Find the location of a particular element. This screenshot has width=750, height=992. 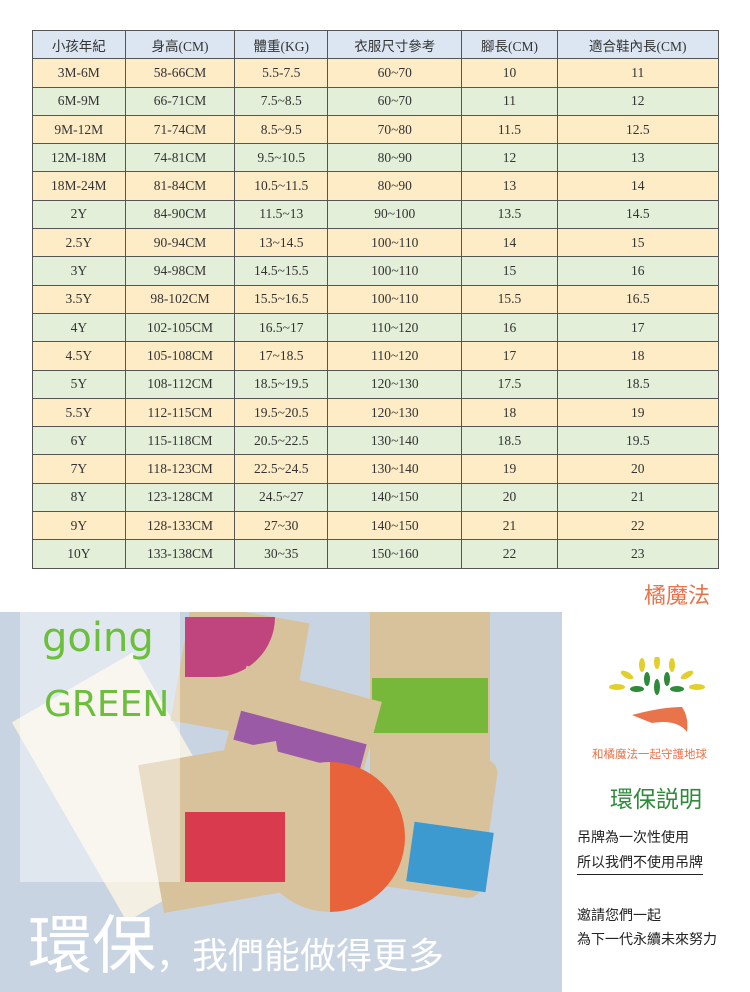

table-cell: 2.5Y is located at coordinates (79, 243).